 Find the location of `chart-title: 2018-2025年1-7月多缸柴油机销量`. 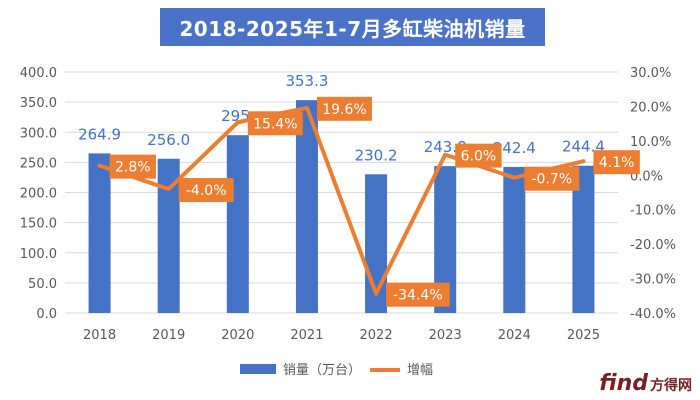

chart-title: 2018-2025年1-7月多缸柴油机销量 is located at coordinates (352, 28).